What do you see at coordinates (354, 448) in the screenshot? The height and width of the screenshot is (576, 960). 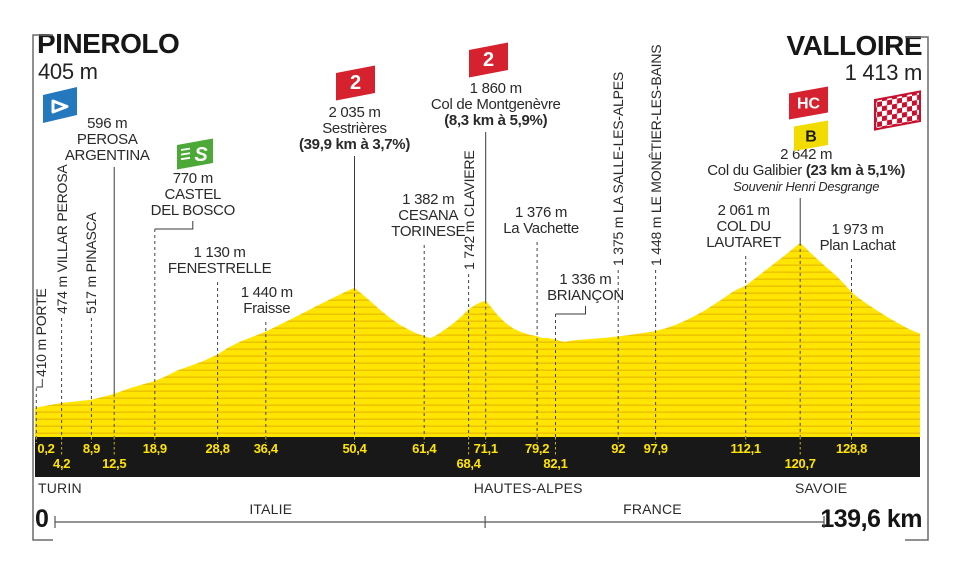 I see `km-tick-50-4: 50,4` at bounding box center [354, 448].